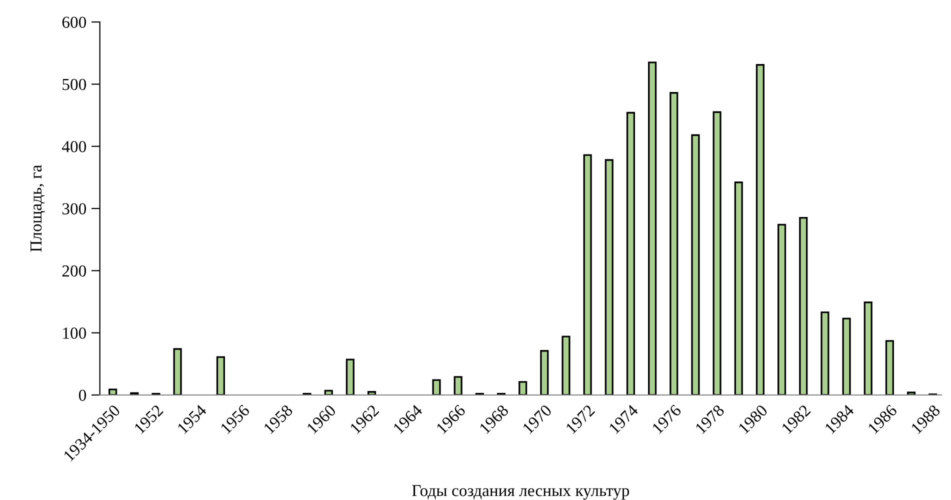 The image size is (951, 500). What do you see at coordinates (74, 271) in the screenshot?
I see `y-tick-label: 200` at bounding box center [74, 271].